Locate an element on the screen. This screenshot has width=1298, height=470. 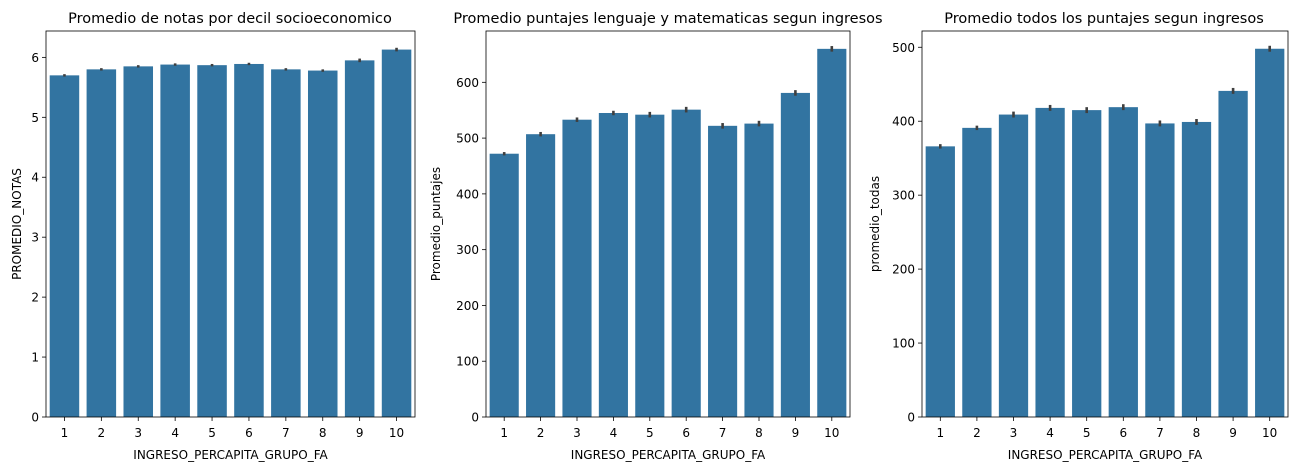
y-tick-label: 3 is located at coordinates (35, 238).